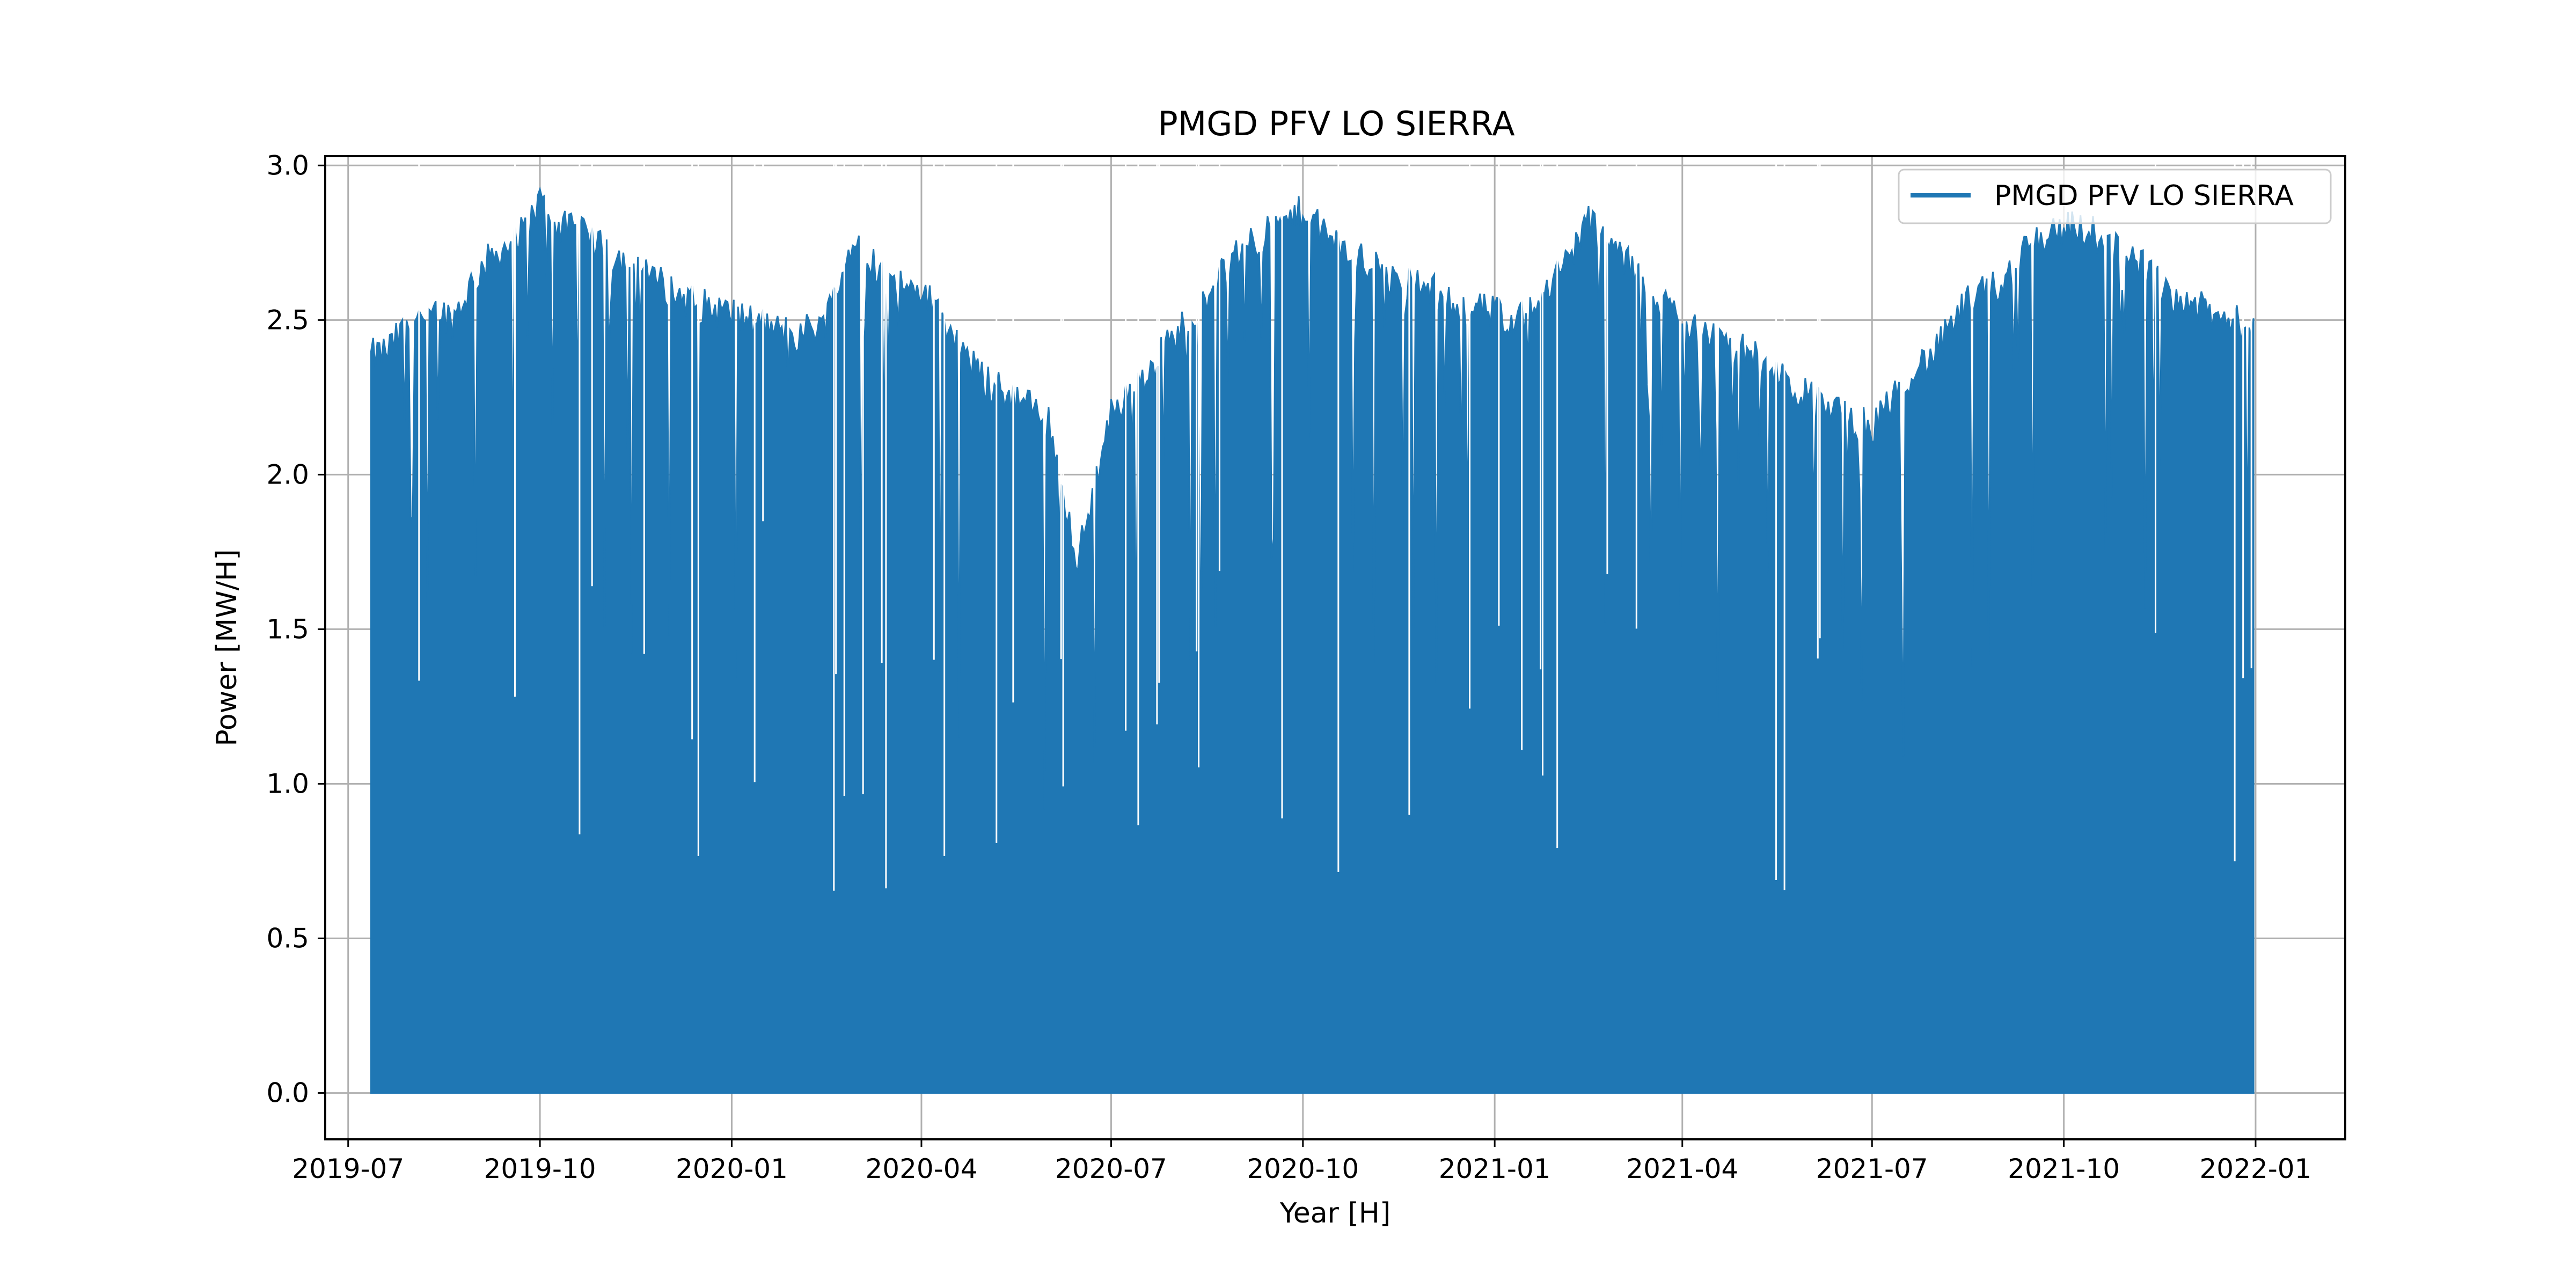 The height and width of the screenshot is (1288, 2576). Describe the element at coordinates (1303, 1168) in the screenshot. I see `x-tick-label: 2020-10` at that location.